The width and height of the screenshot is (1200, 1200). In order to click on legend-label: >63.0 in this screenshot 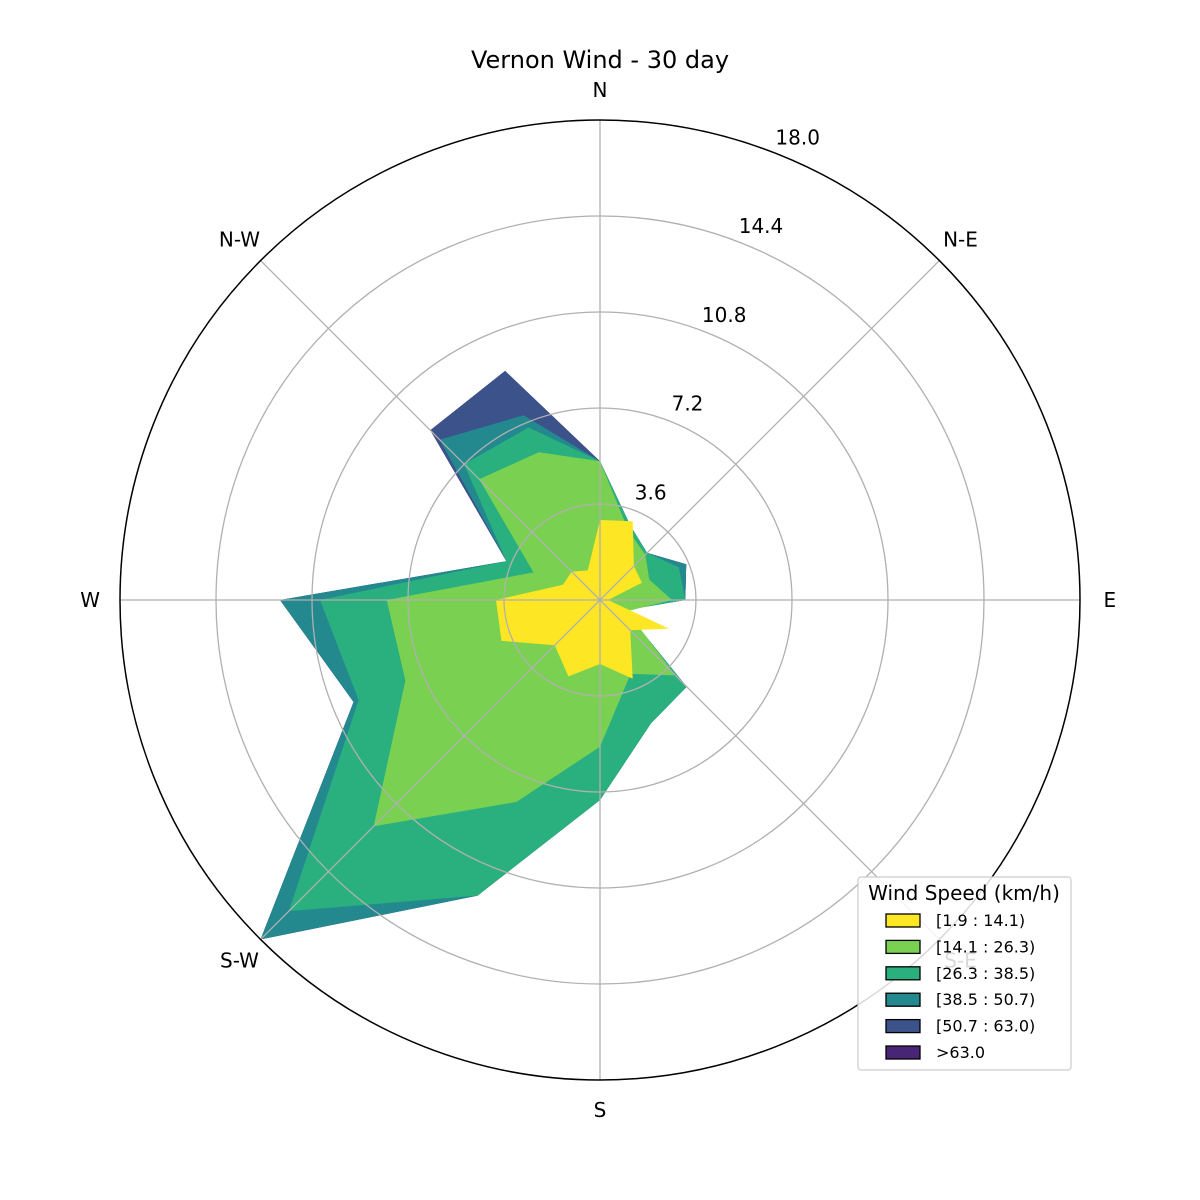, I will do `click(960, 1052)`.